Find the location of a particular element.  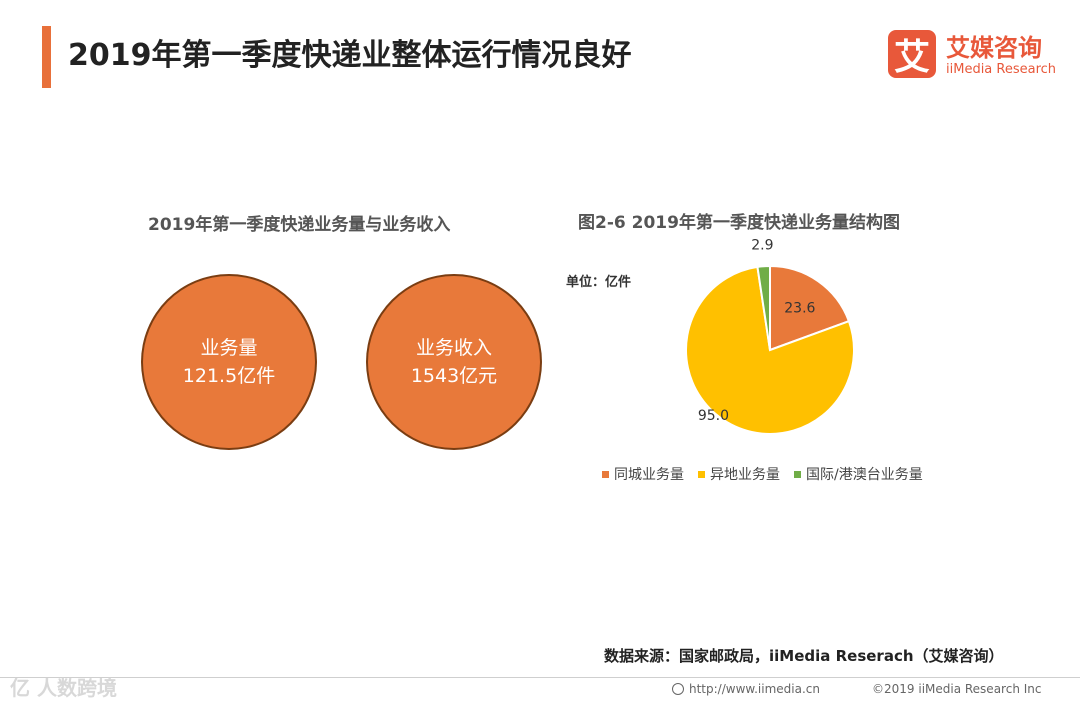

legend-label-local: 同城业务量 is located at coordinates (649, 475).